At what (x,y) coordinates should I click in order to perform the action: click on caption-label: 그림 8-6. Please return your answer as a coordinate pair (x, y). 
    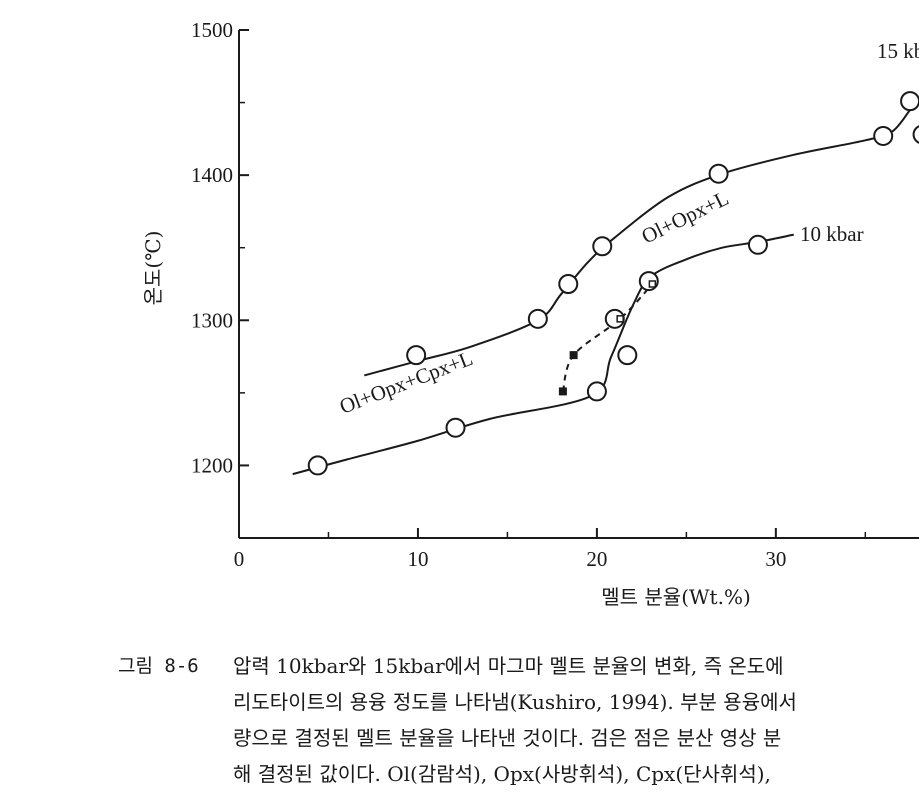
    Looking at the image, I should click on (158, 666).